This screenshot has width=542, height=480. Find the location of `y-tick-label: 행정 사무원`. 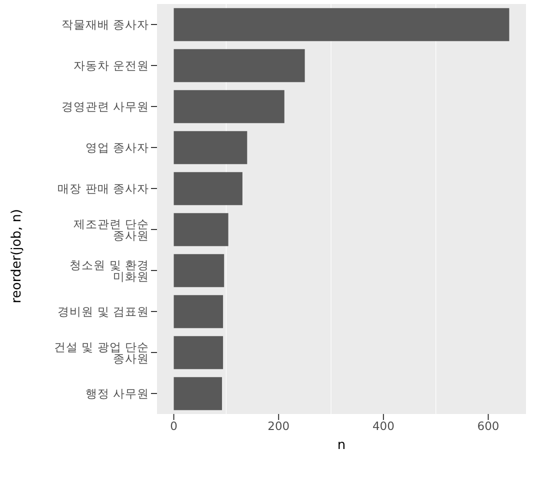

y-tick-label: 행정 사무원 is located at coordinates (117, 393).